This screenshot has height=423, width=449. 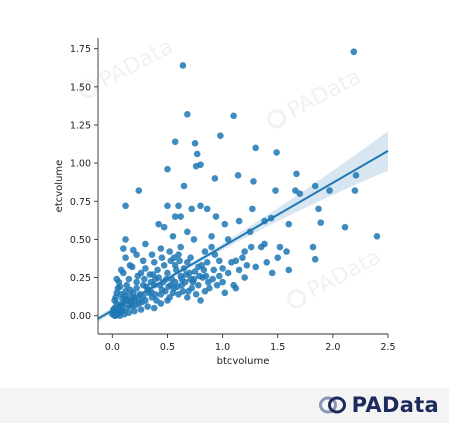 I want to click on padata-logo-icon, so click(x=332, y=405).